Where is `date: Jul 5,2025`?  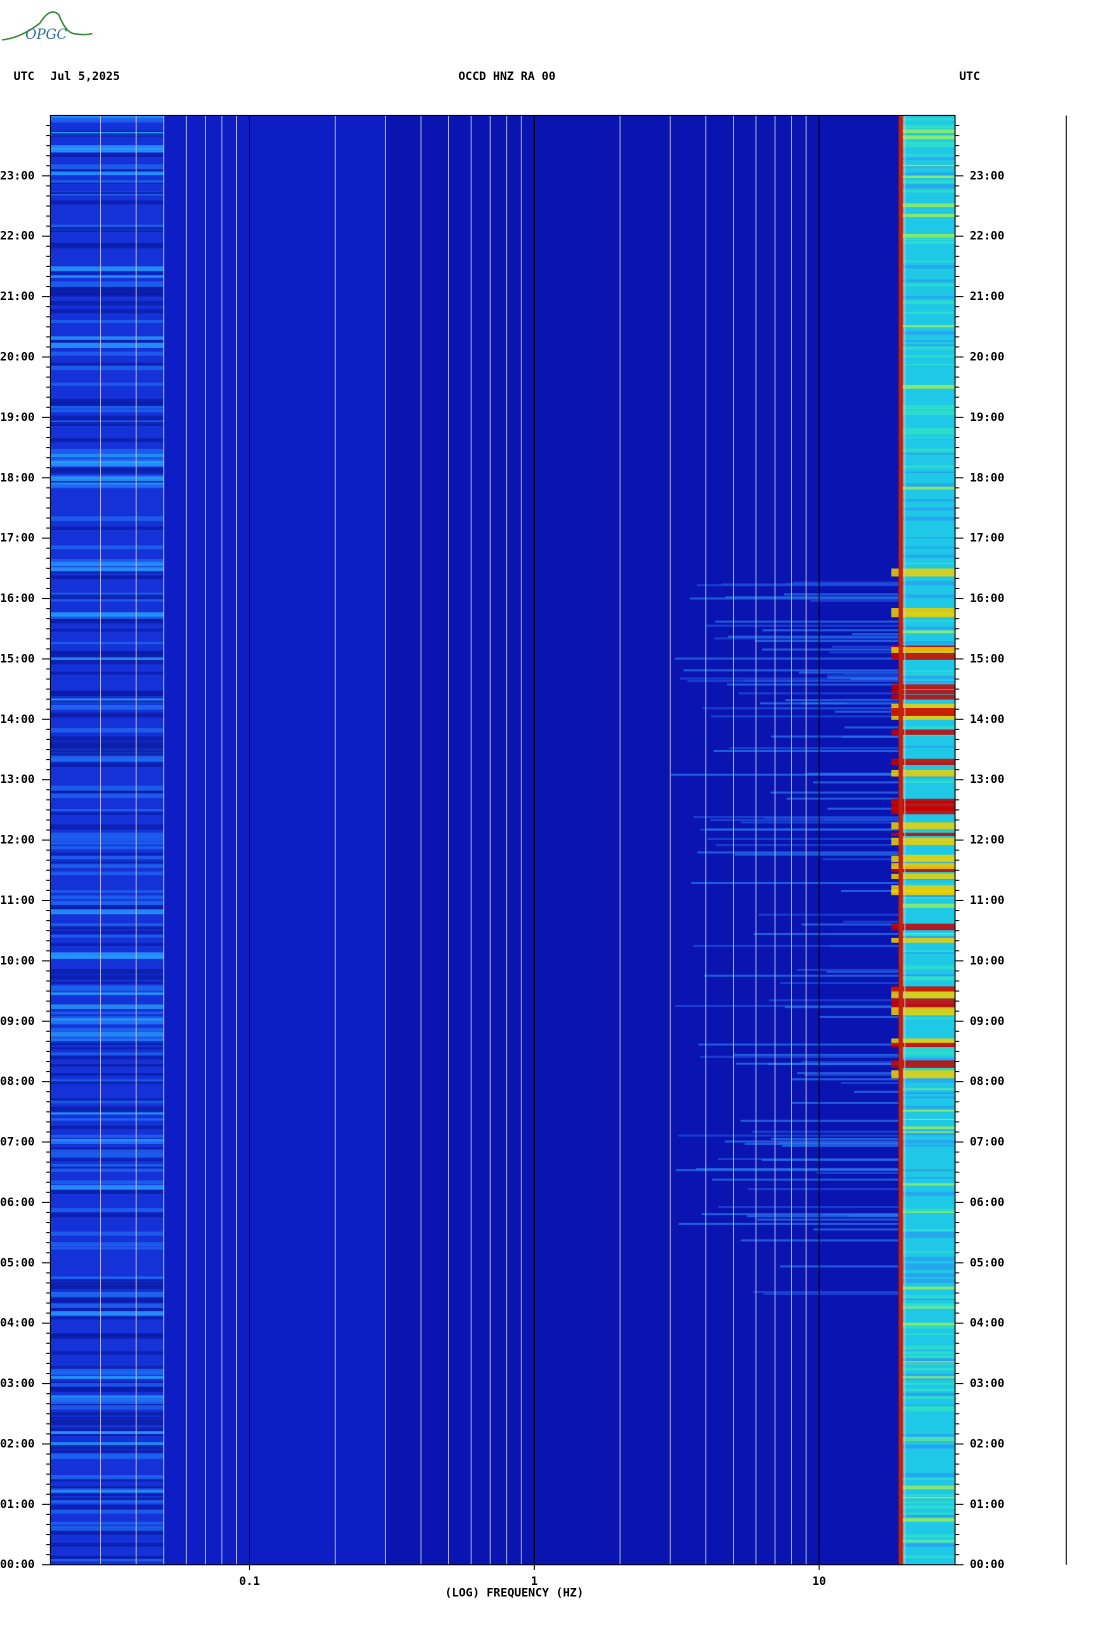
date: Jul 5,2025 is located at coordinates (84, 76).